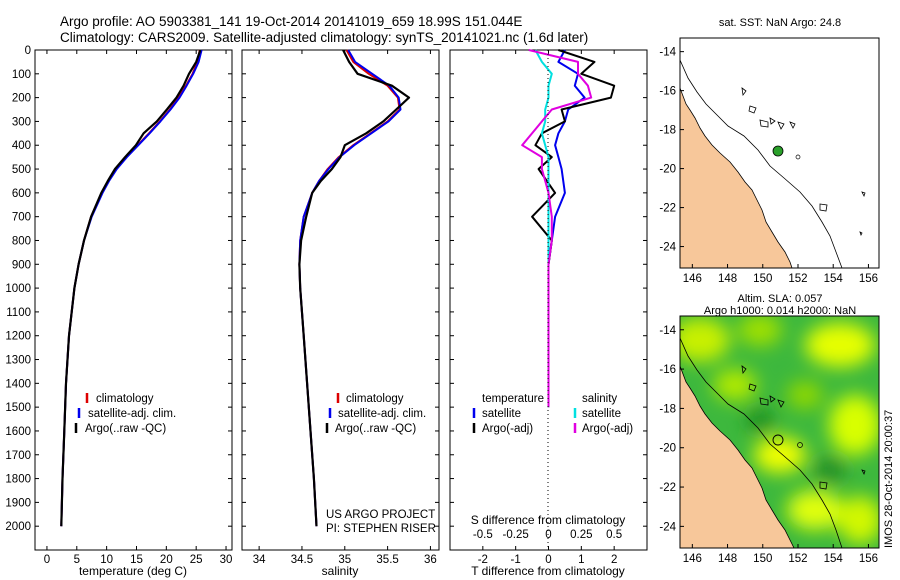 The image size is (900, 580). What do you see at coordinates (780, 23) in the screenshot?
I see `sst-map-title: sat. SST: NaN Argo: 24.8` at bounding box center [780, 23].